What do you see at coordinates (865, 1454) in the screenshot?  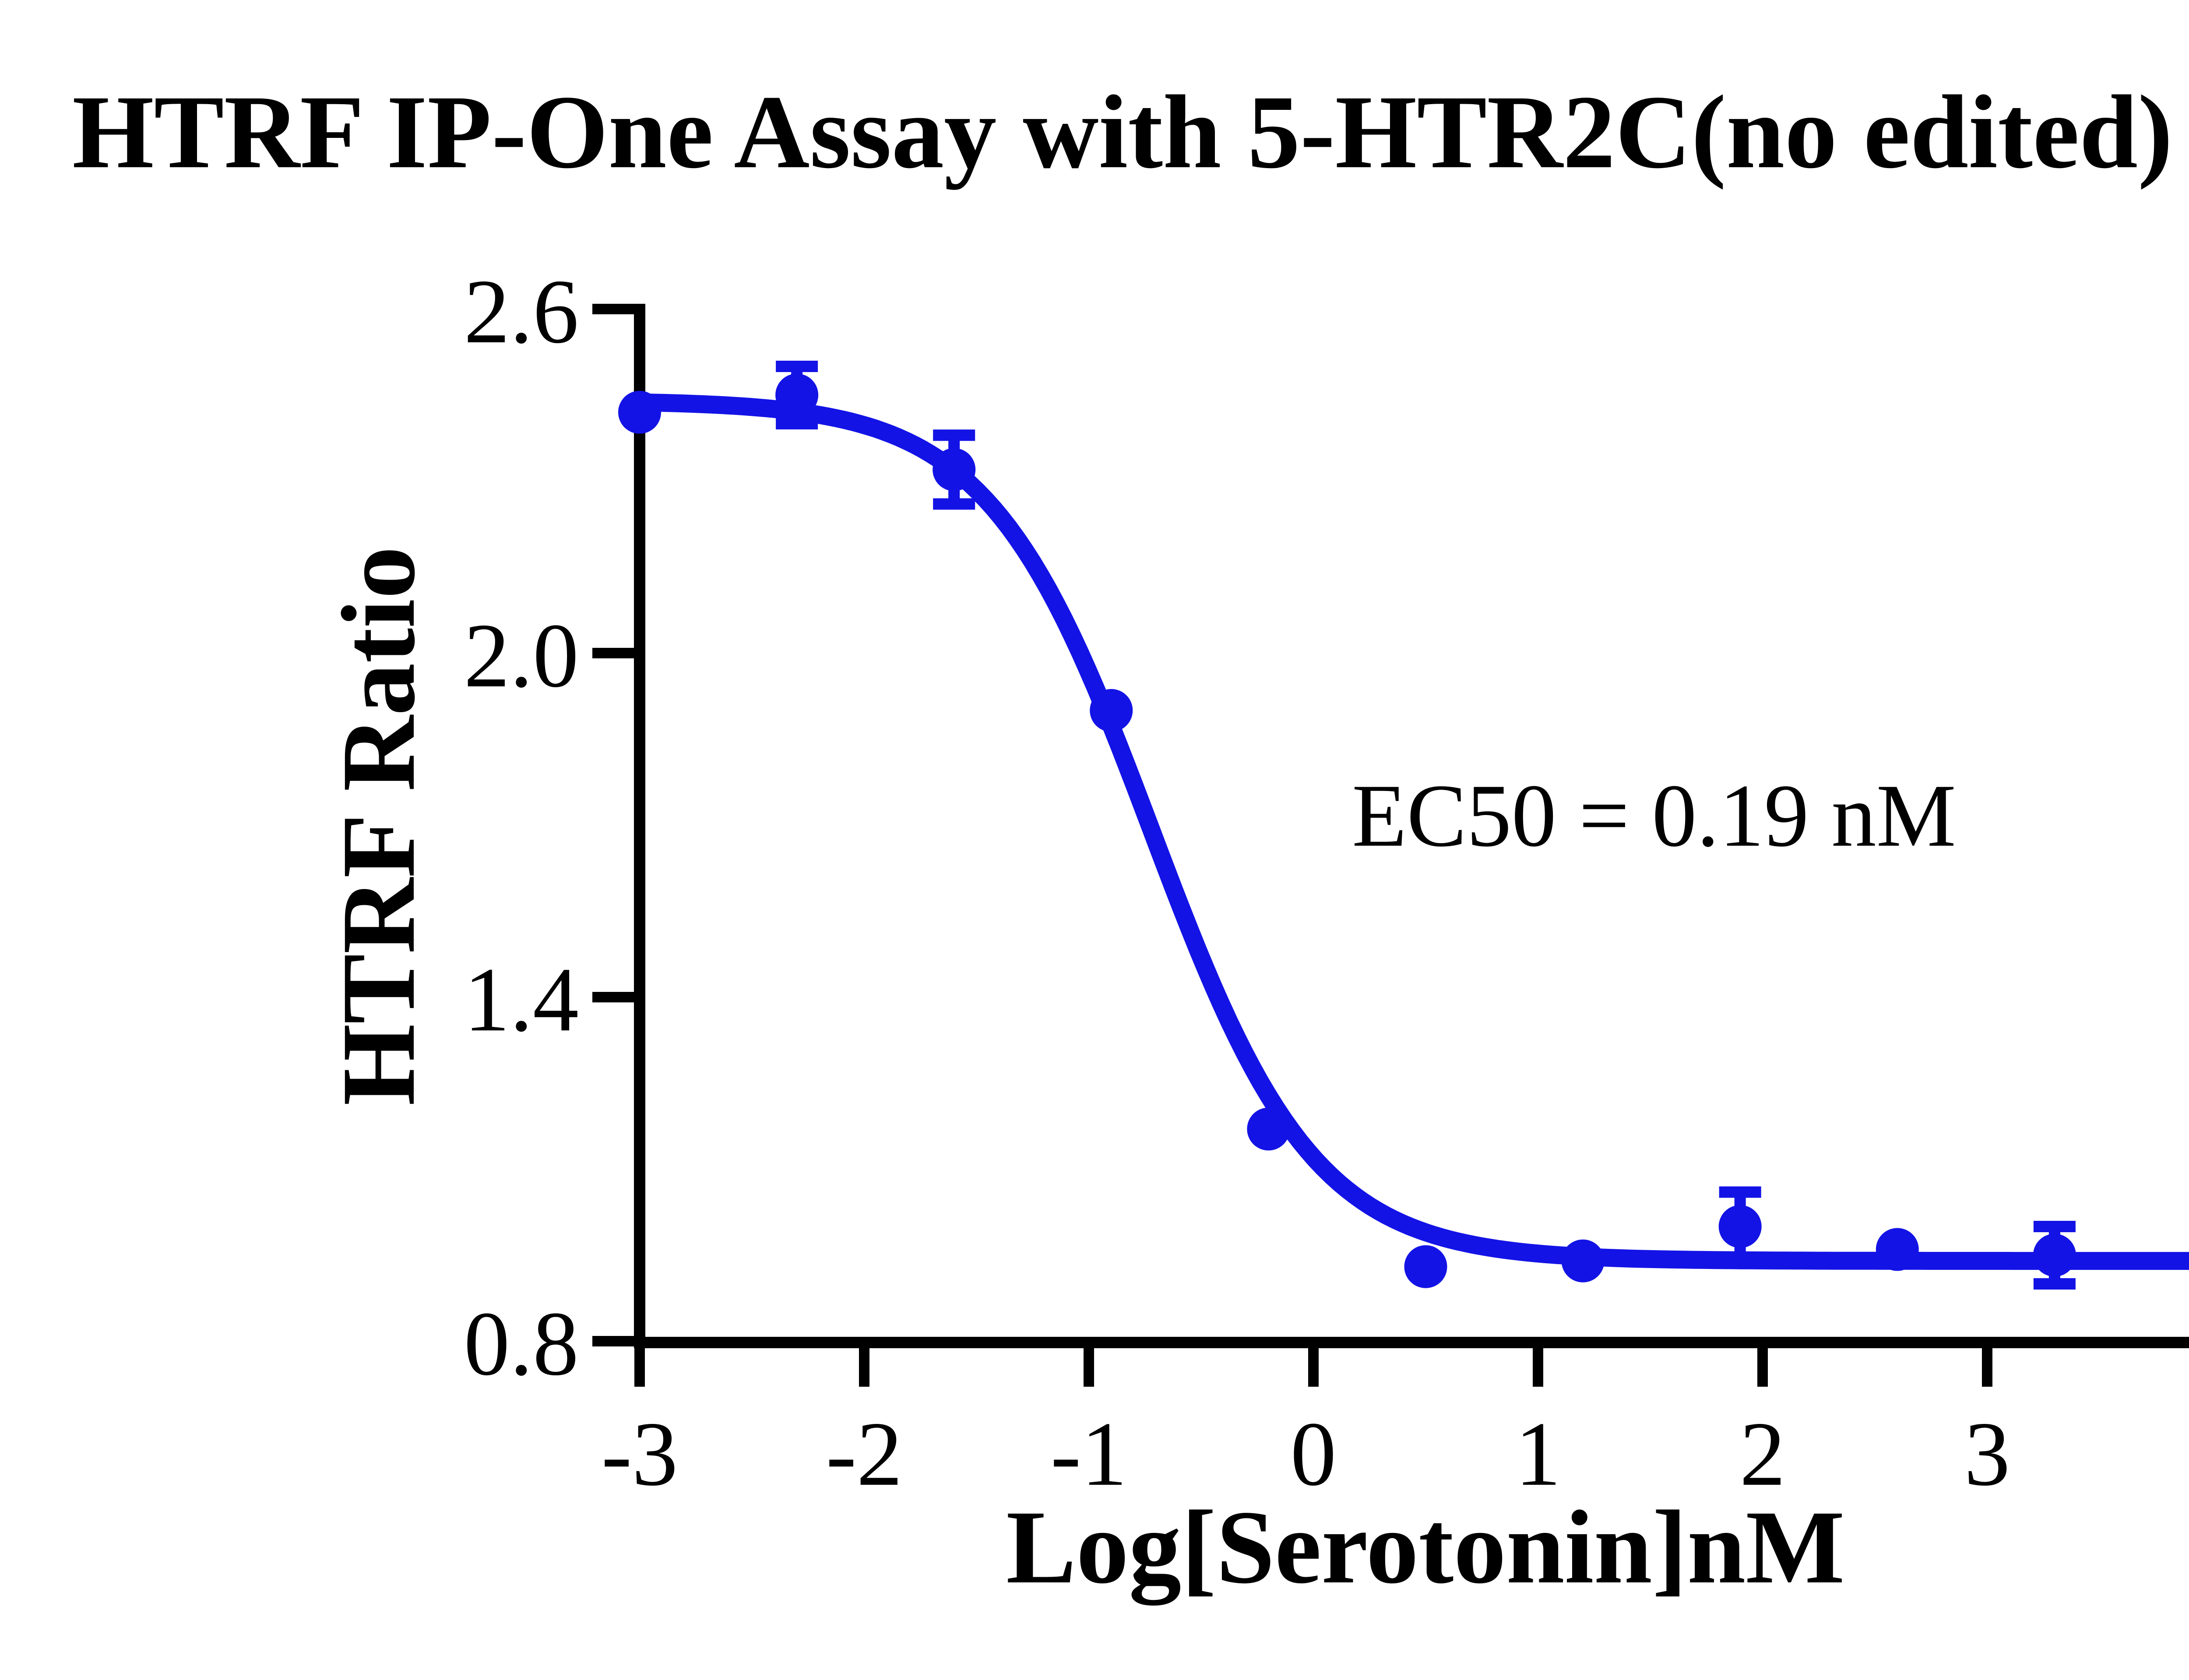 I see `x-tick-label: -2` at bounding box center [865, 1454].